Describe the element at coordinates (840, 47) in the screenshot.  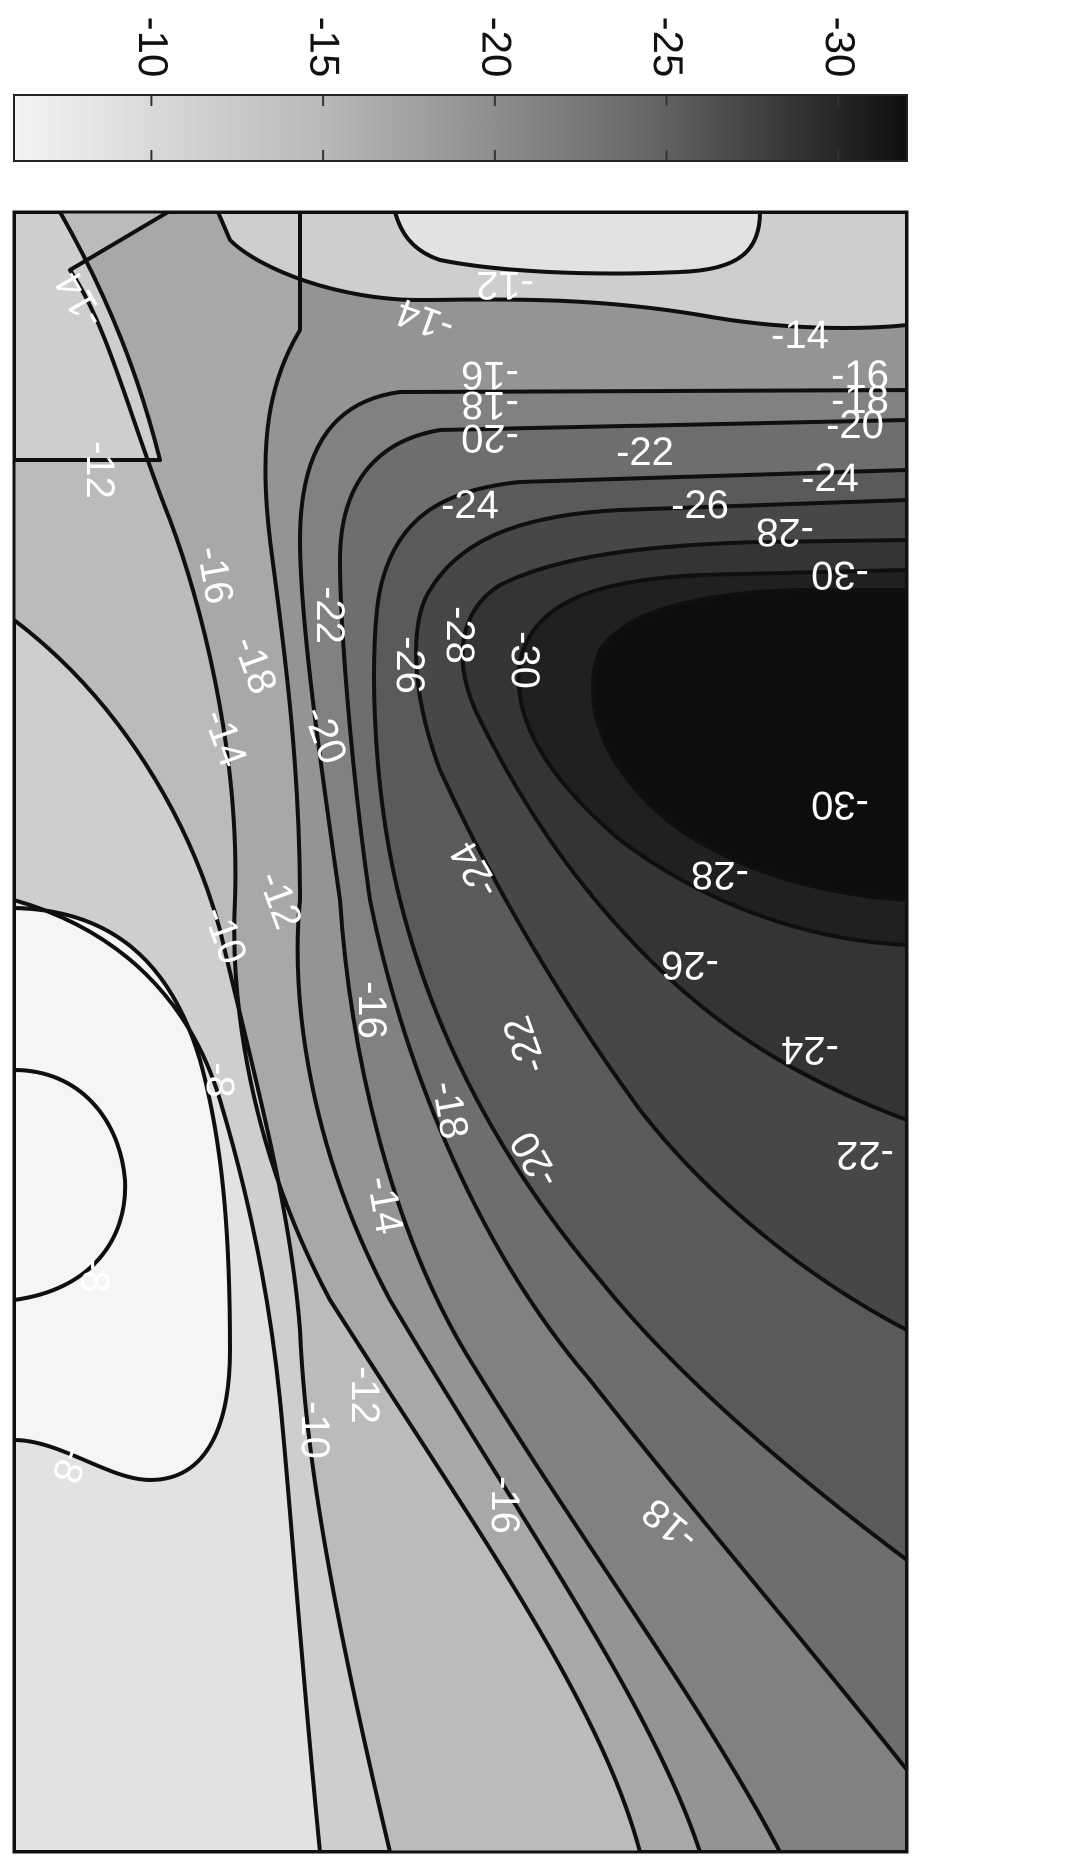
I see `colorbar-tick-label: -30` at that location.